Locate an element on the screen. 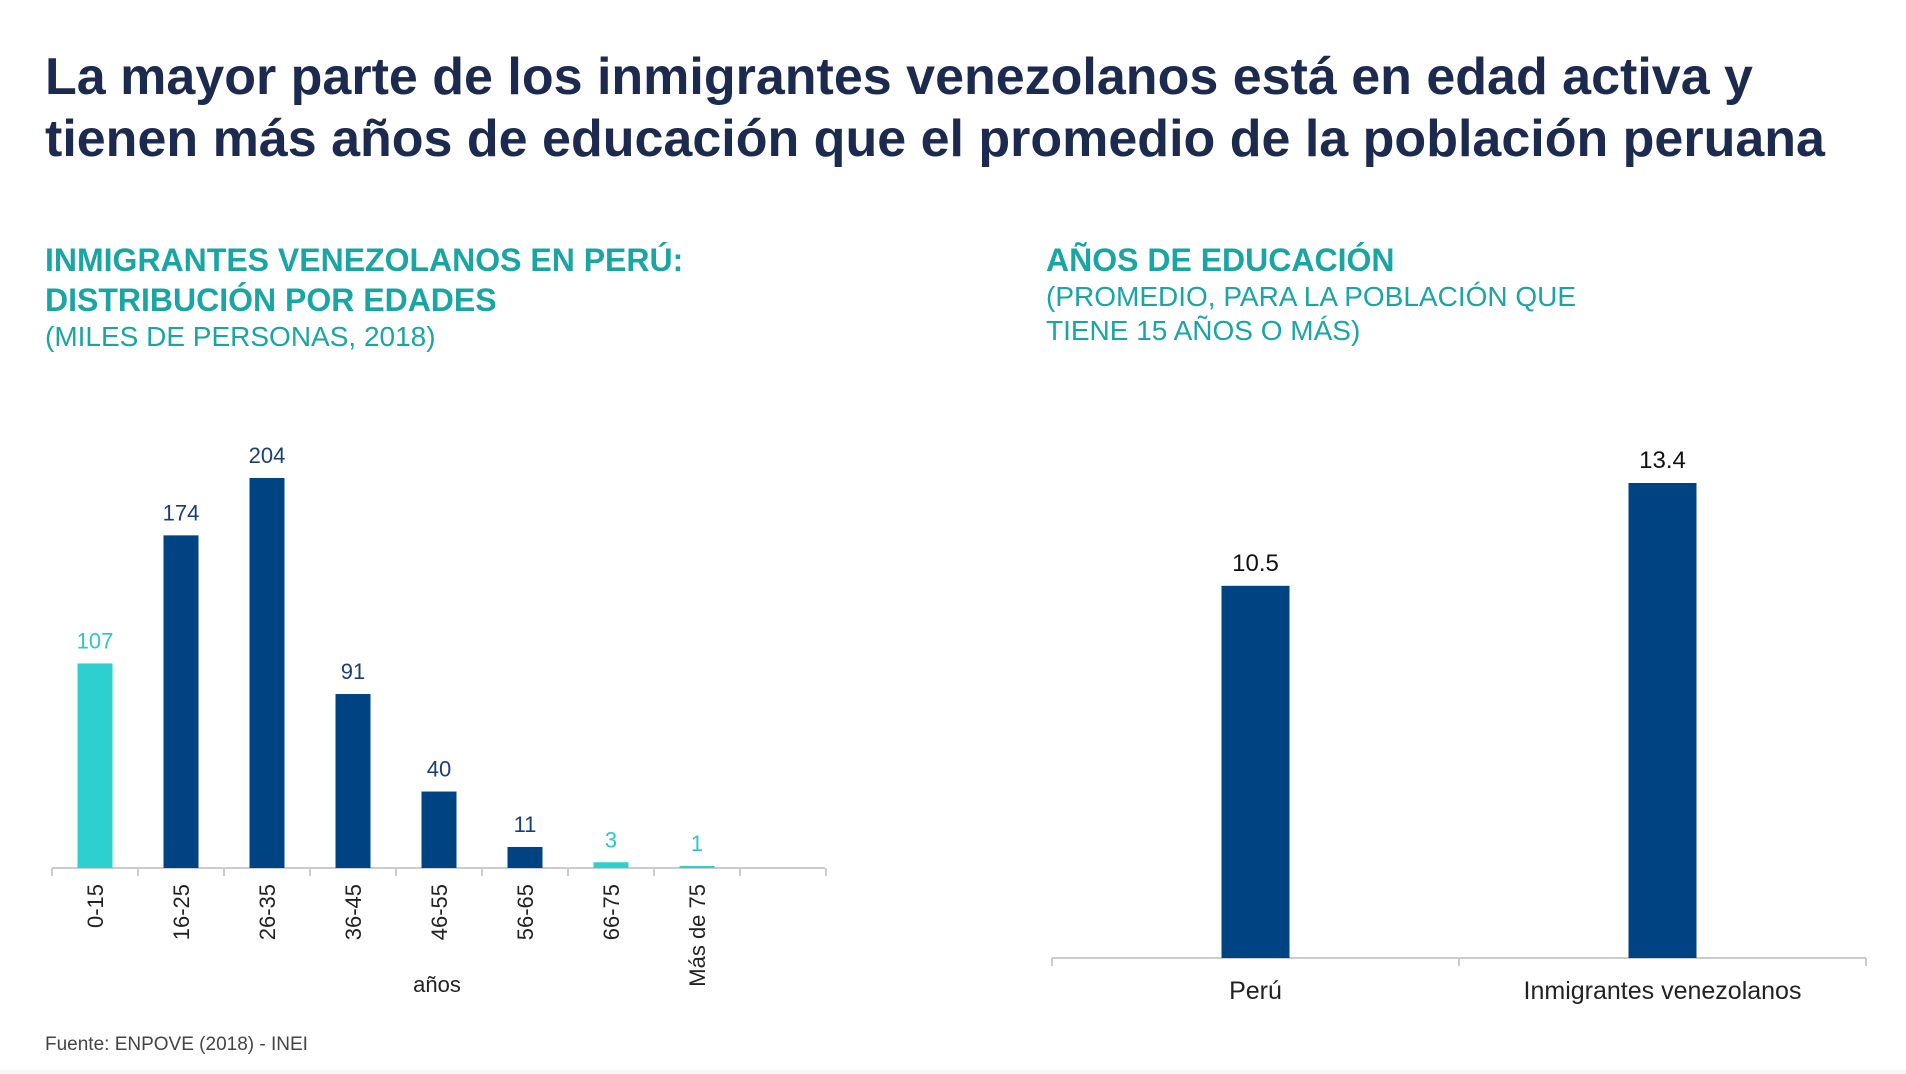 The image size is (1906, 1074). age-data-label: 204 is located at coordinates (267, 455).